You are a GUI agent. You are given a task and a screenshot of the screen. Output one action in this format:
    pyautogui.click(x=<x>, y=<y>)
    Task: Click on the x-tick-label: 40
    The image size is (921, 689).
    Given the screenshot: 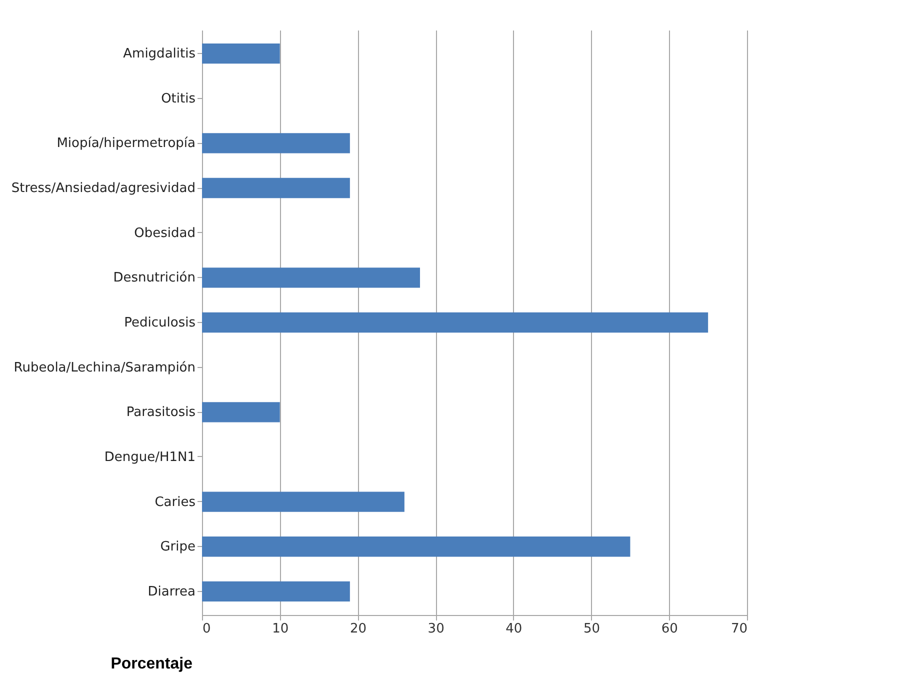 What is the action you would take?
    pyautogui.click(x=514, y=629)
    